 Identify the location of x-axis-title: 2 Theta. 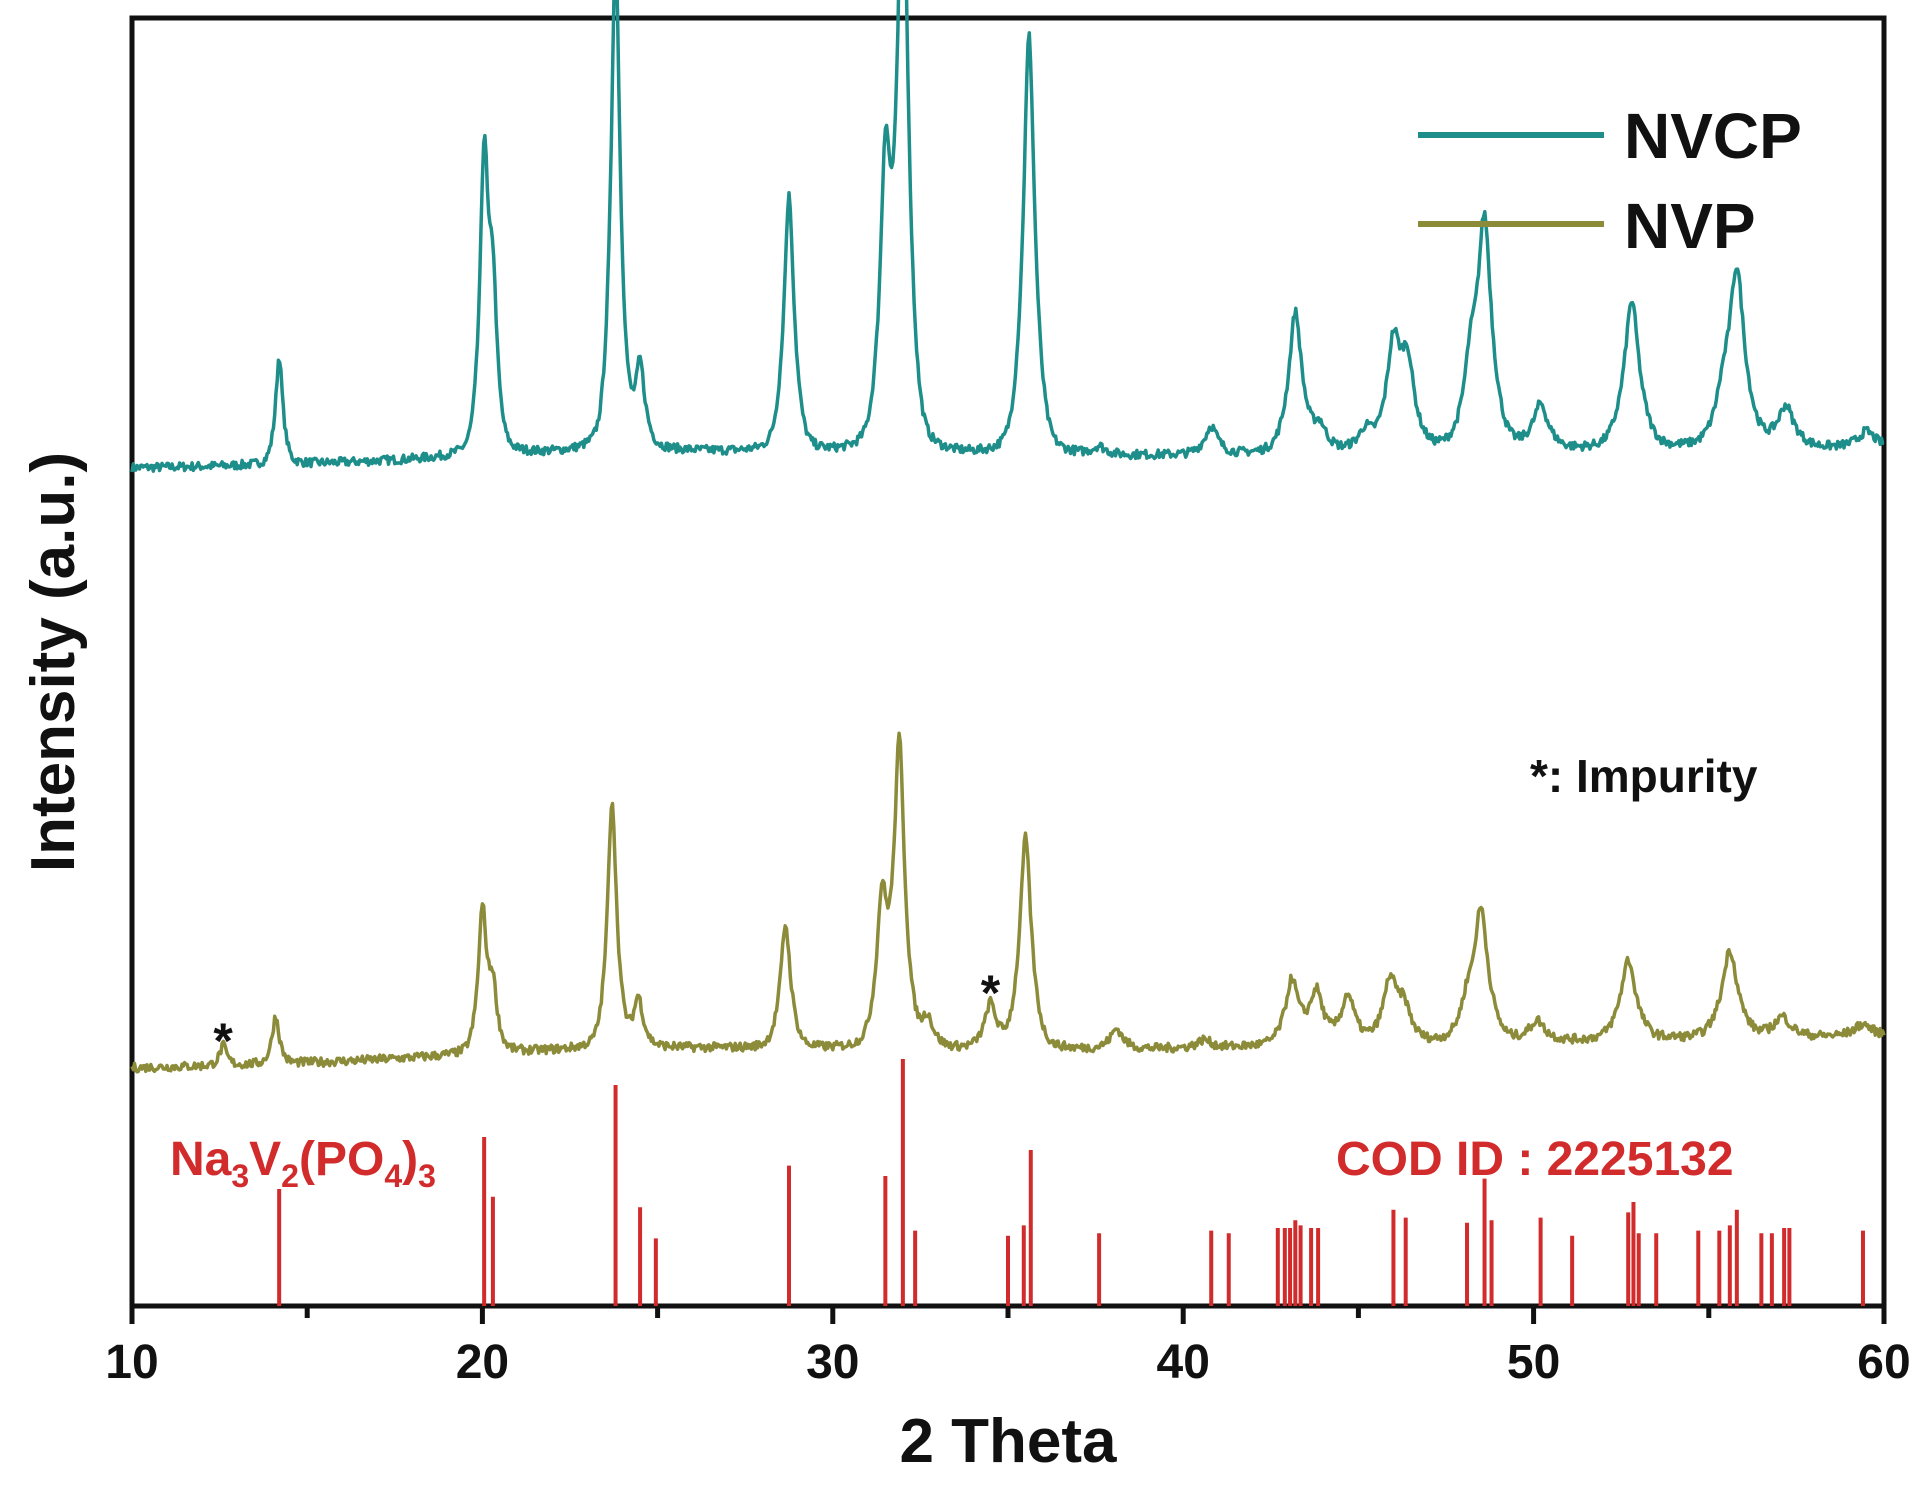
(1008, 1441).